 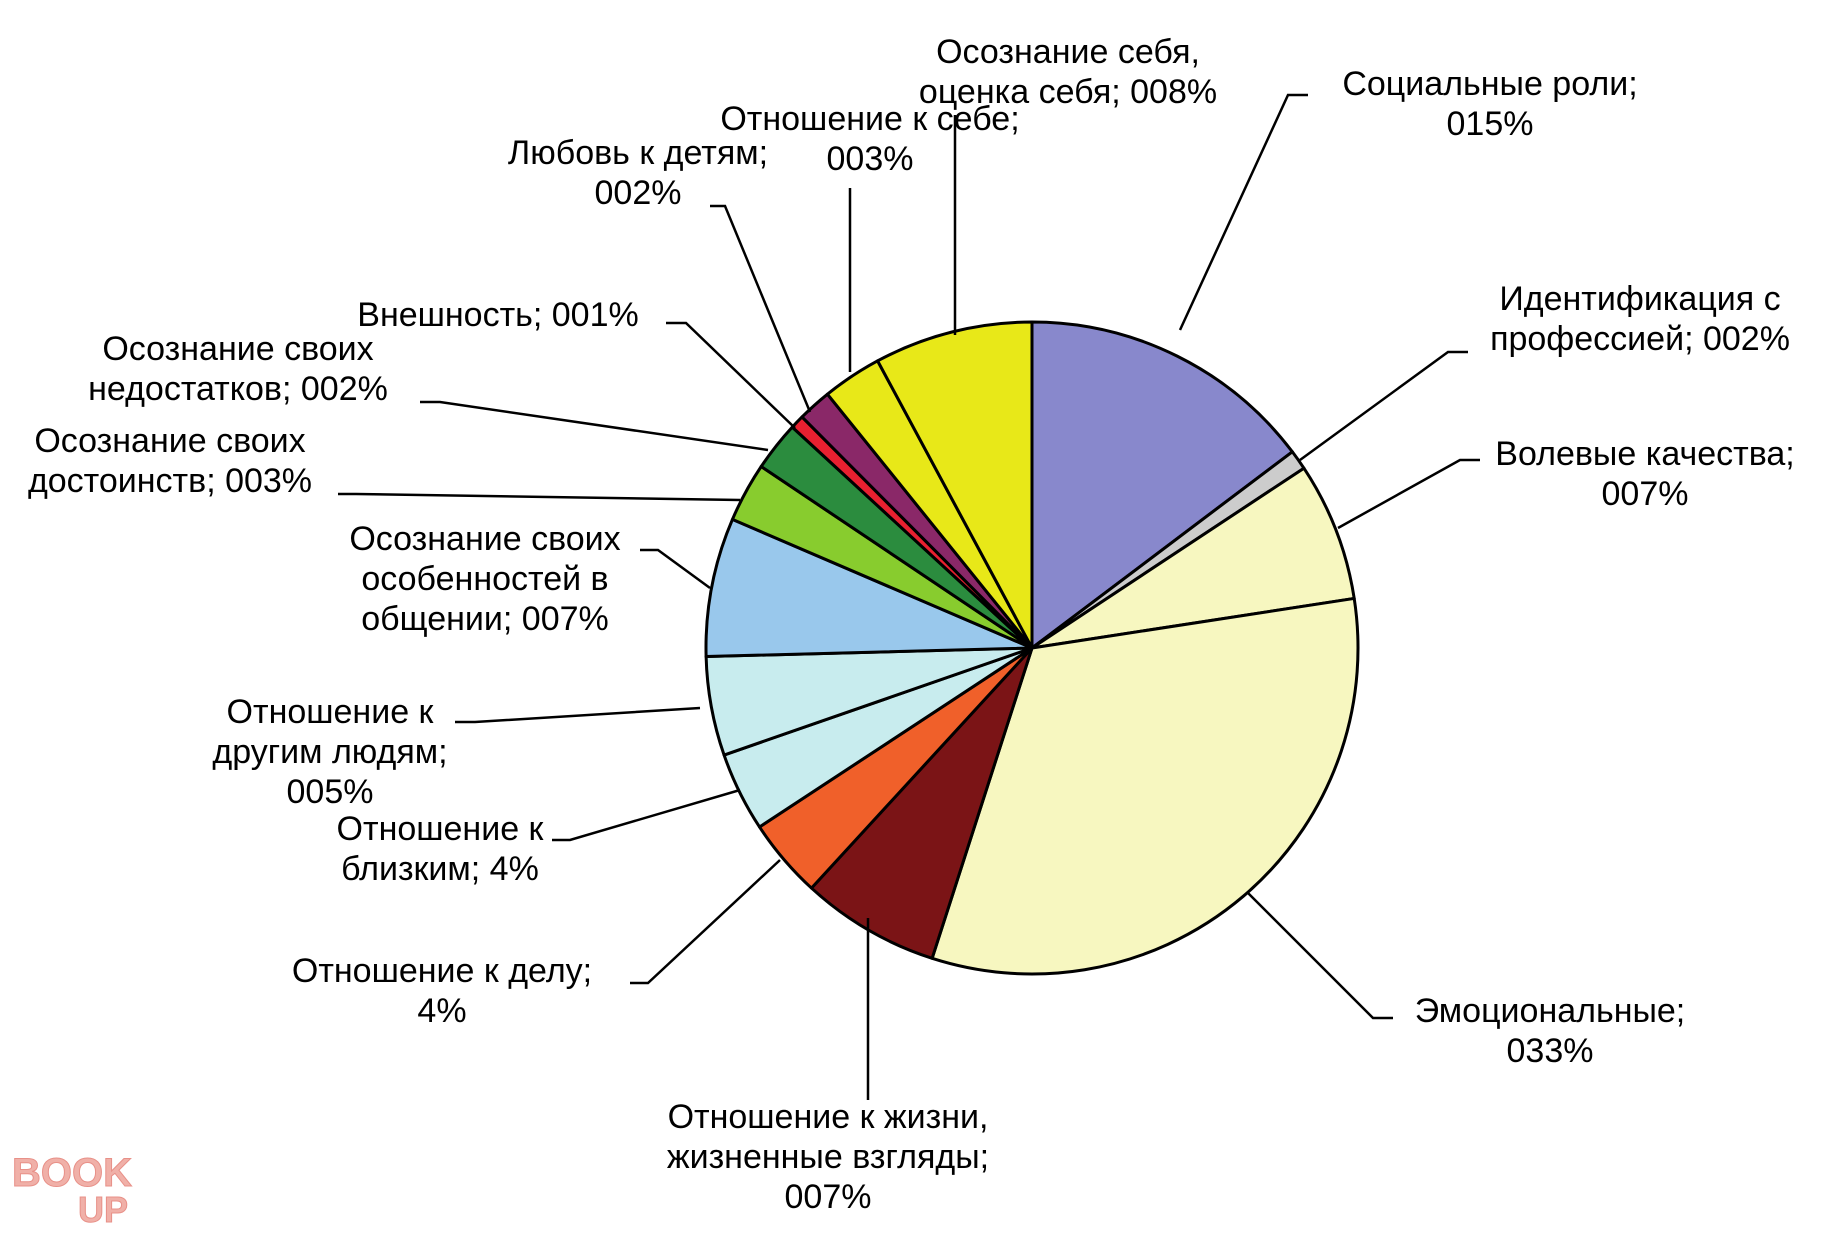 What do you see at coordinates (1145, 786) in the screenshot?
I see `pie-slice-emo` at bounding box center [1145, 786].